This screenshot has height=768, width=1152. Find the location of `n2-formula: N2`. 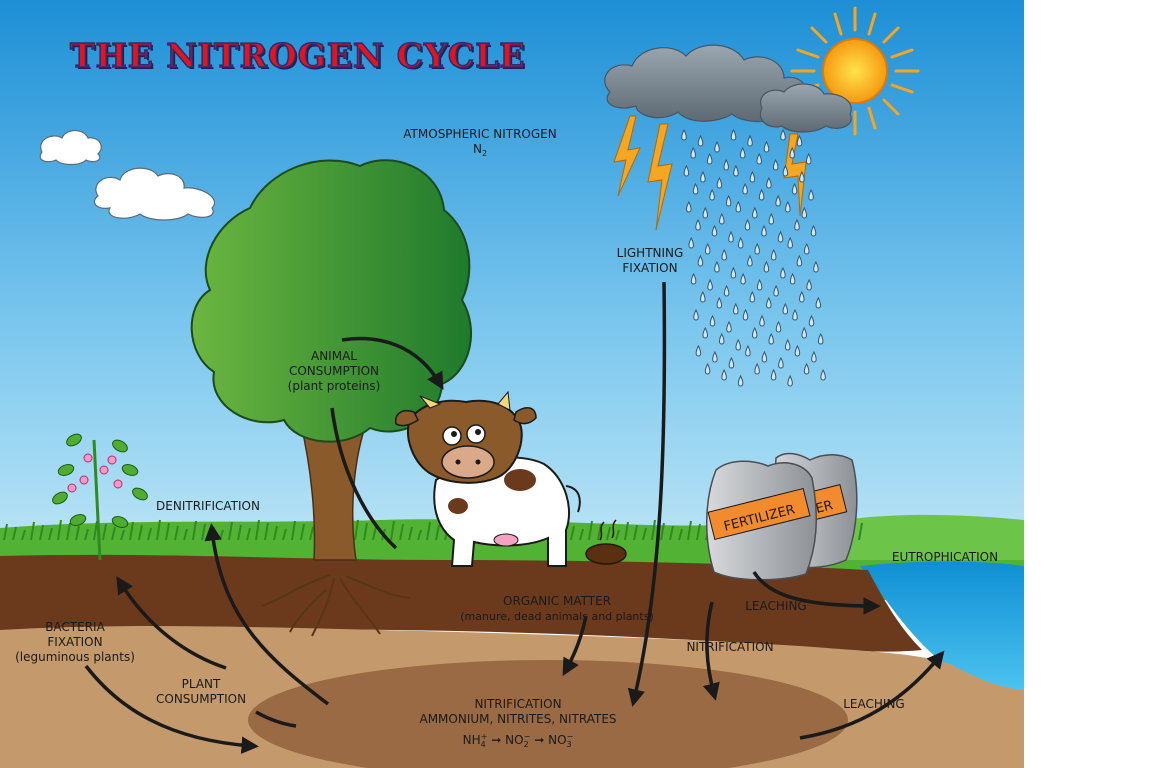

n2-formula: N2 is located at coordinates (480, 151).